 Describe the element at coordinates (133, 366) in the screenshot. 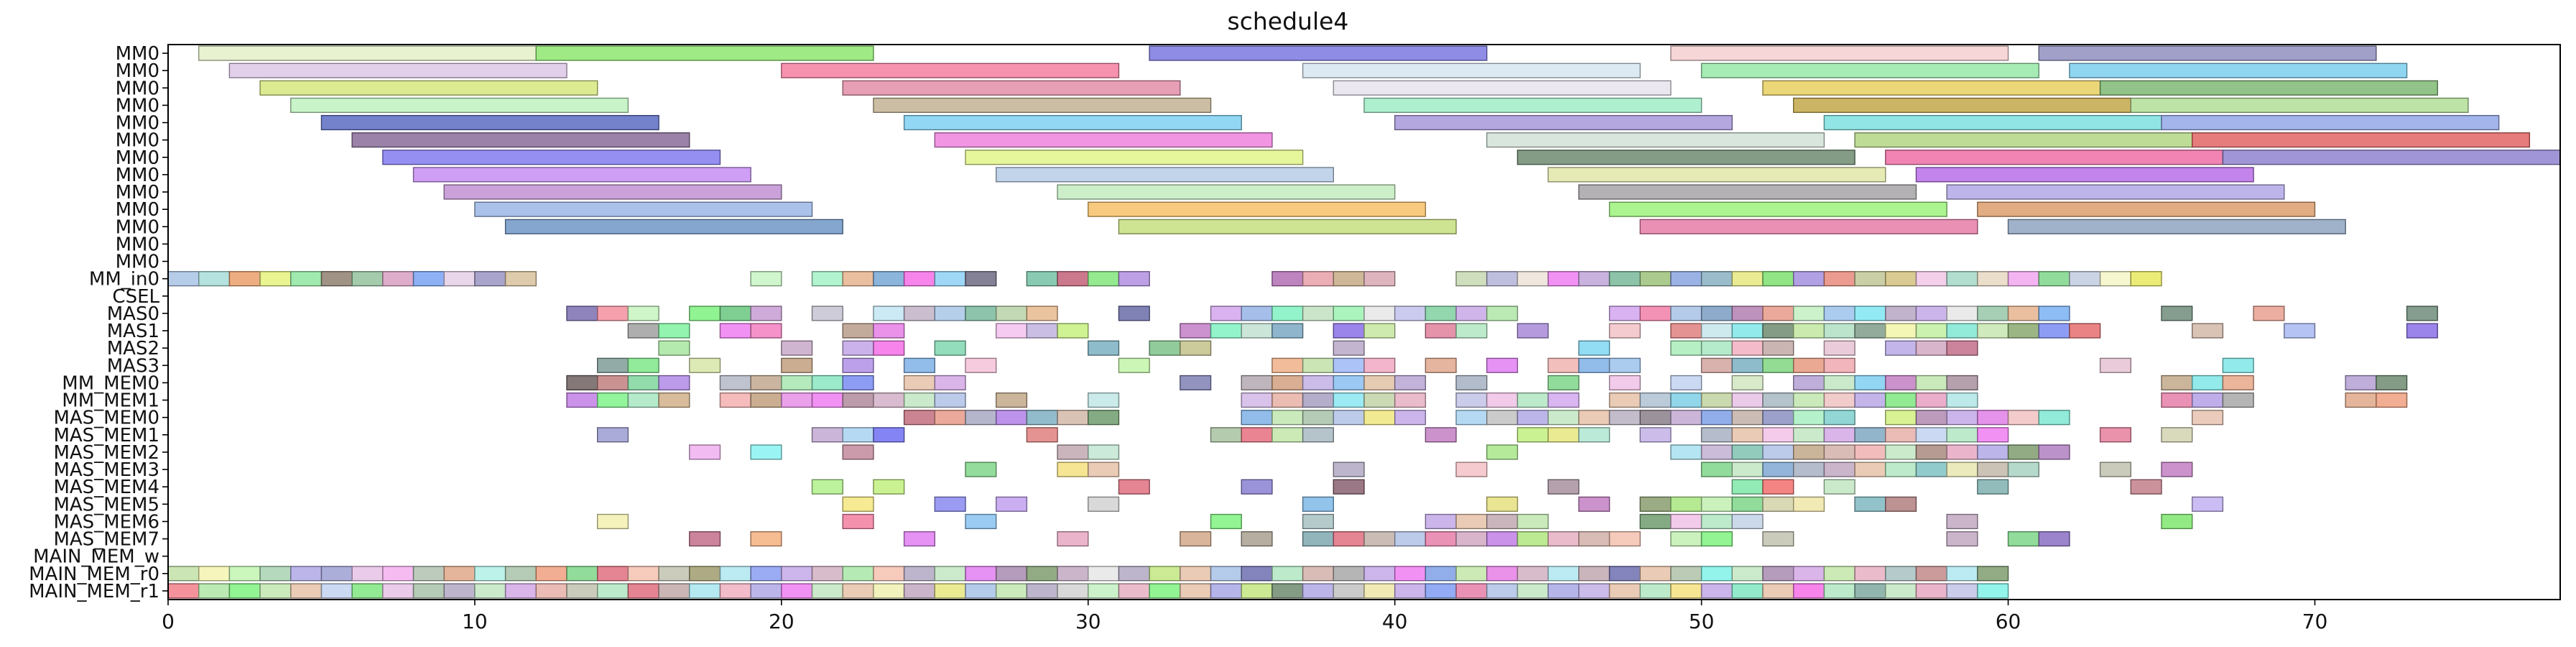

I see `y-tick-label: MAS3` at that location.